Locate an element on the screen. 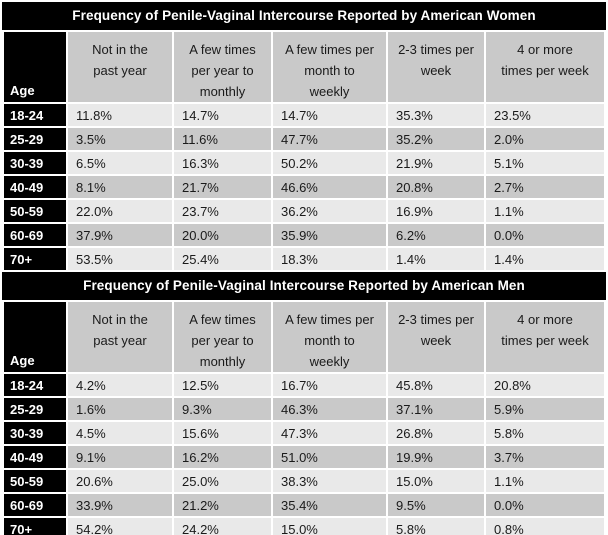  data-cell: 1.1% is located at coordinates (545, 481).